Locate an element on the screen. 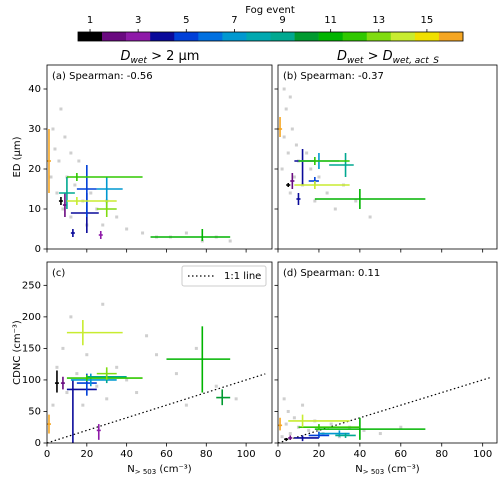 The height and width of the screenshot is (481, 500). colorbar-tick-label: 7 is located at coordinates (234, 20).